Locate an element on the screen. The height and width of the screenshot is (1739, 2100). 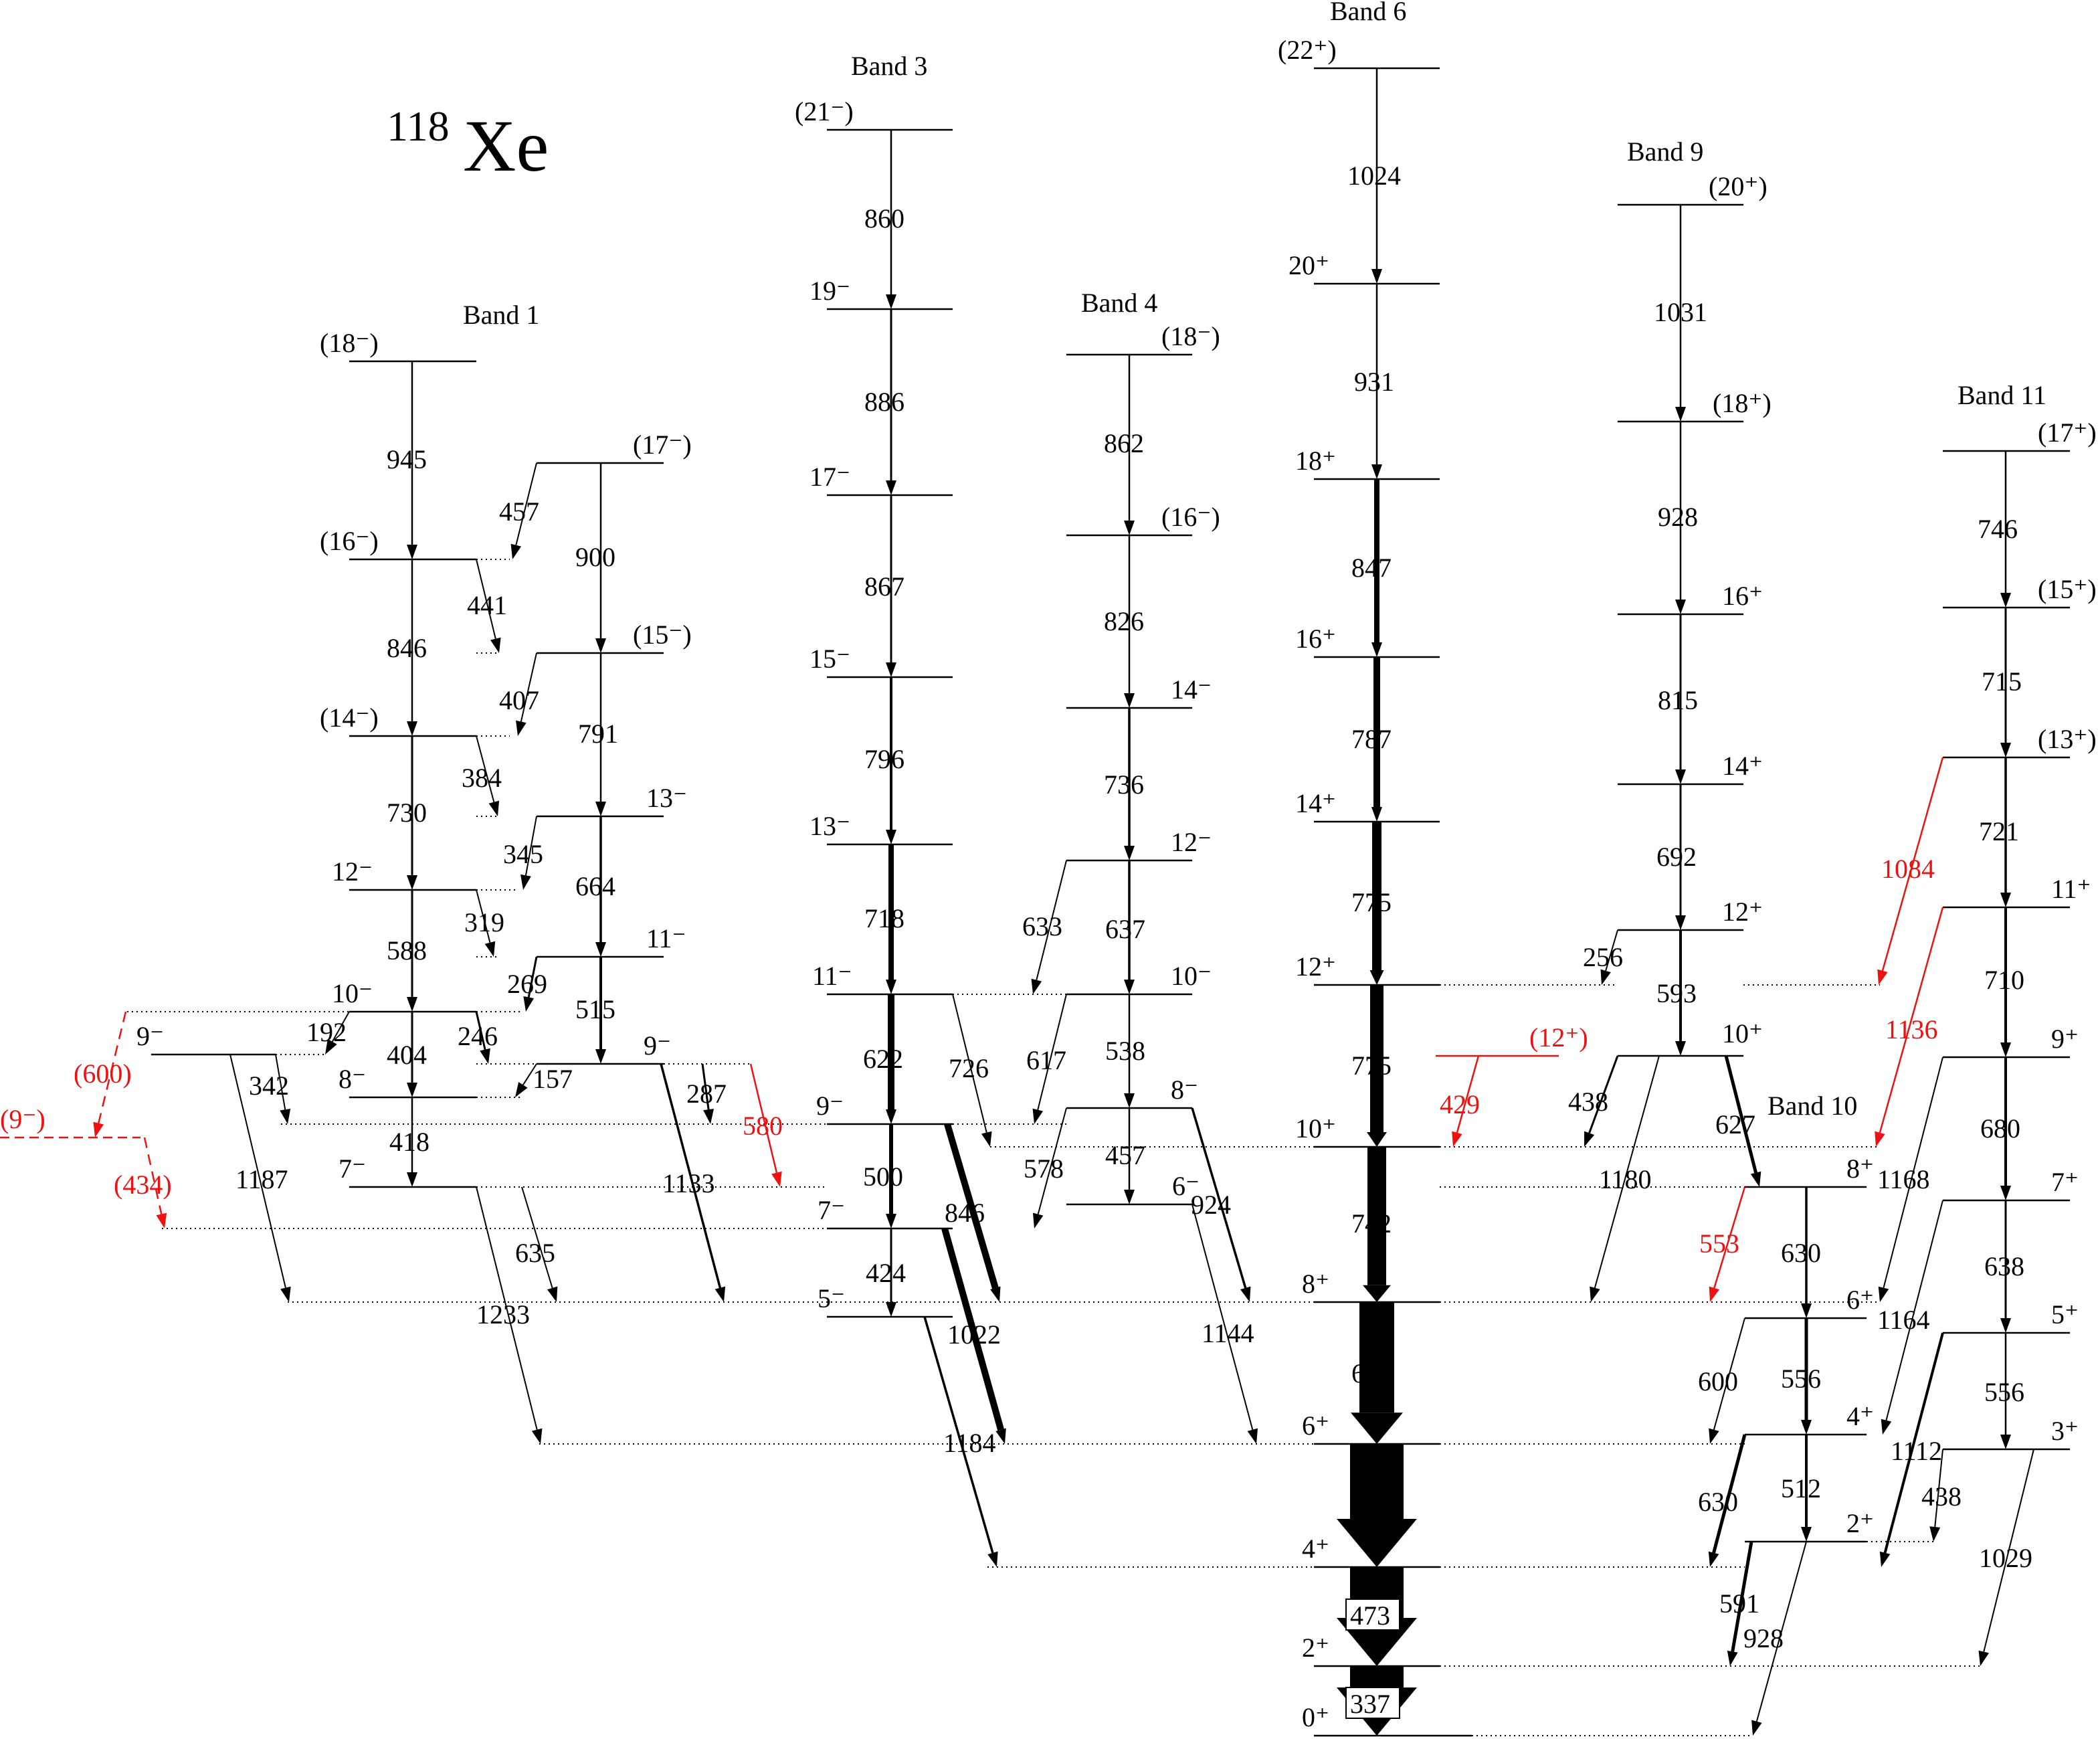
energy-label: 441 is located at coordinates (487, 605).